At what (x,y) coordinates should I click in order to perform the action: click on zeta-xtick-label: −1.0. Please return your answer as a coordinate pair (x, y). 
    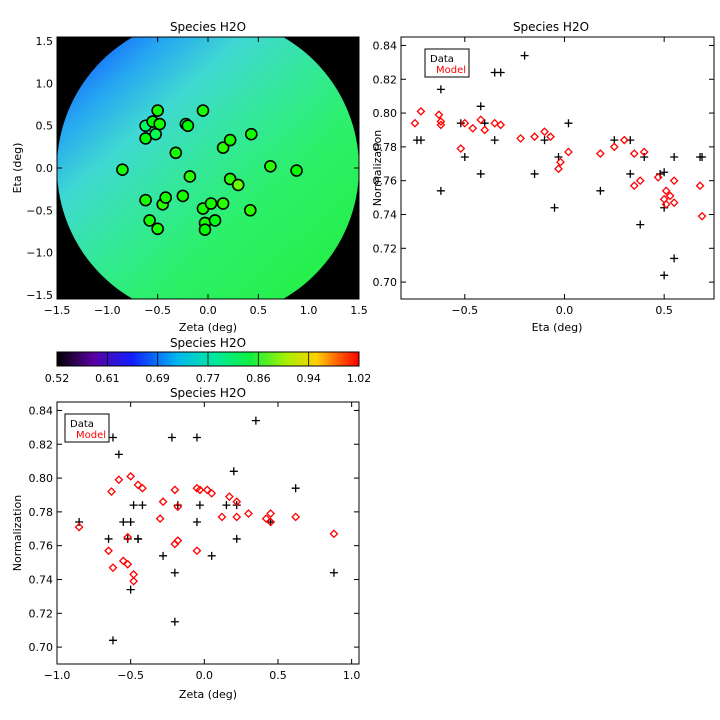
    Looking at the image, I should click on (57, 675).